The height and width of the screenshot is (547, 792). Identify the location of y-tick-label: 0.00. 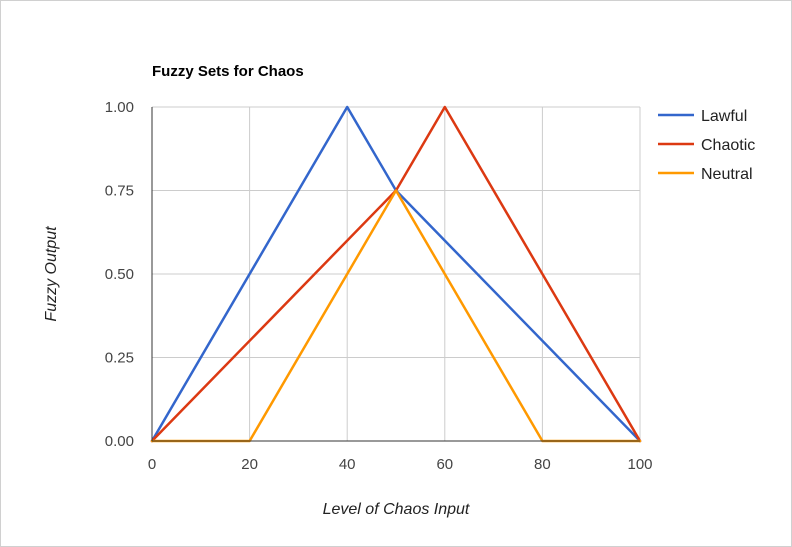
(119, 441).